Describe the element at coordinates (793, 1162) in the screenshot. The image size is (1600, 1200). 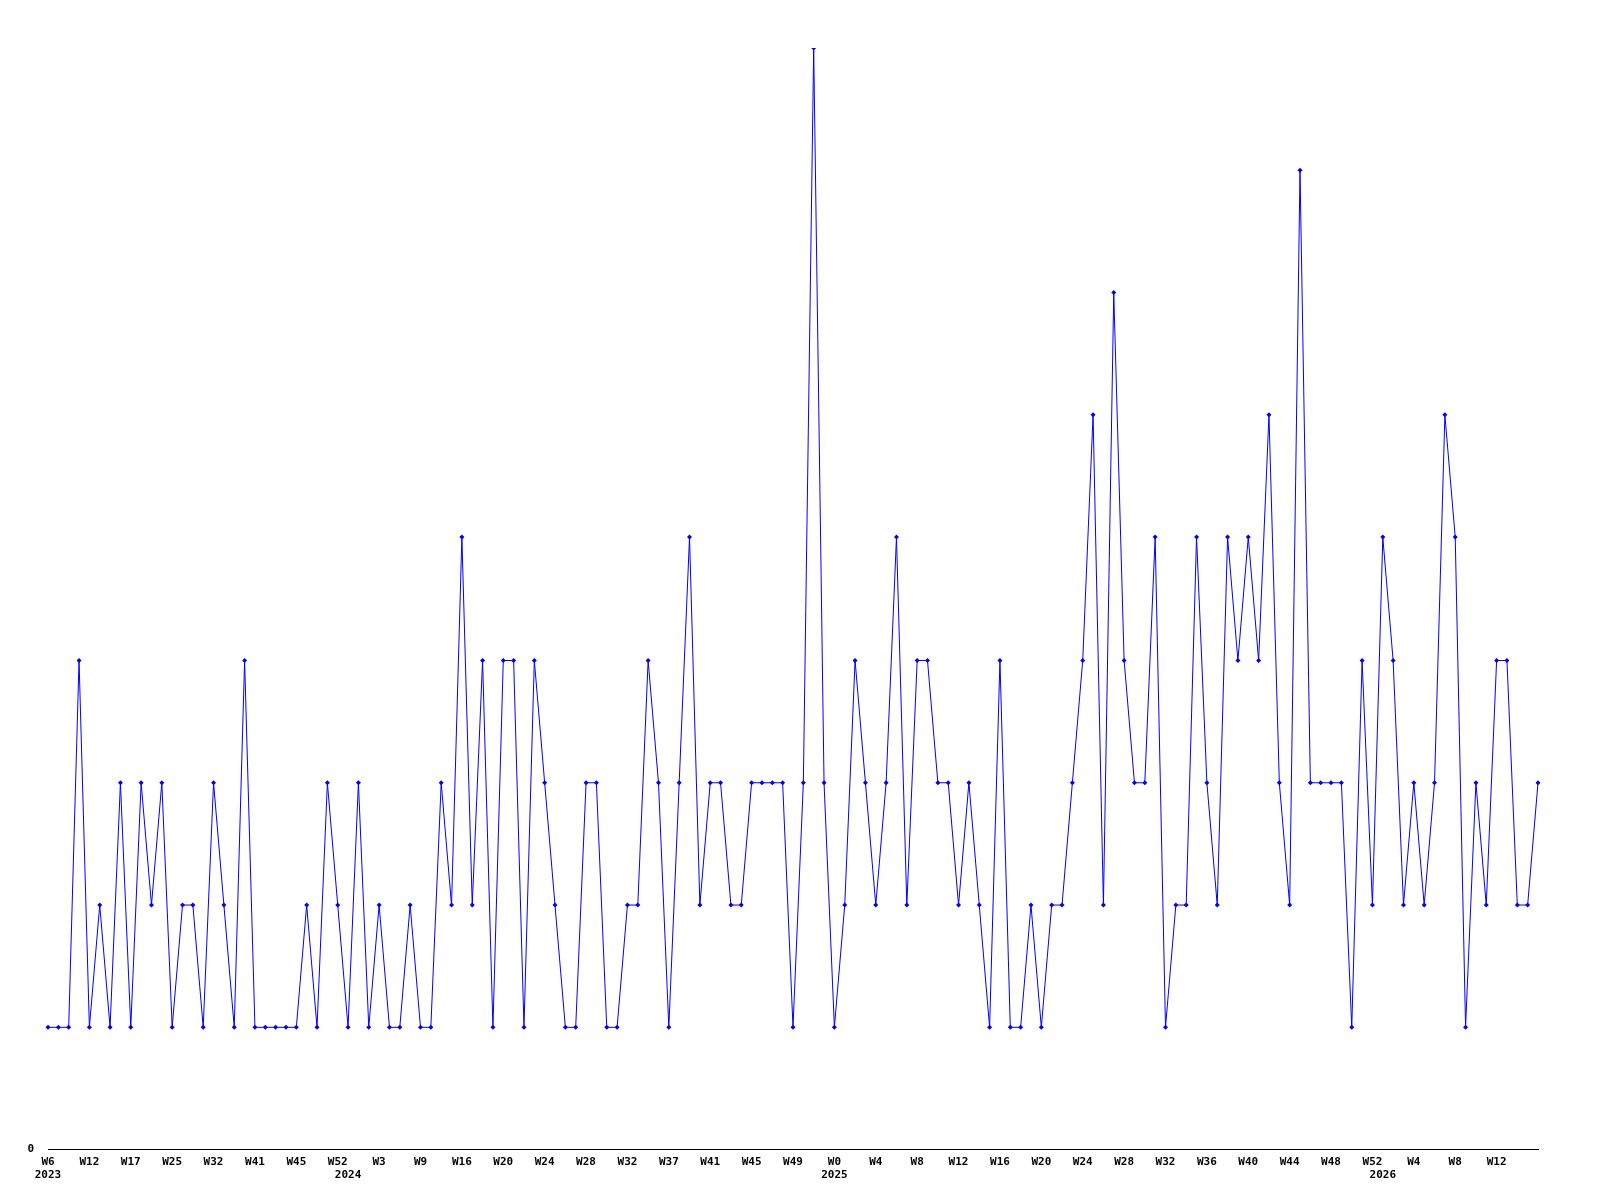
I see `x-tick-label: W49` at that location.